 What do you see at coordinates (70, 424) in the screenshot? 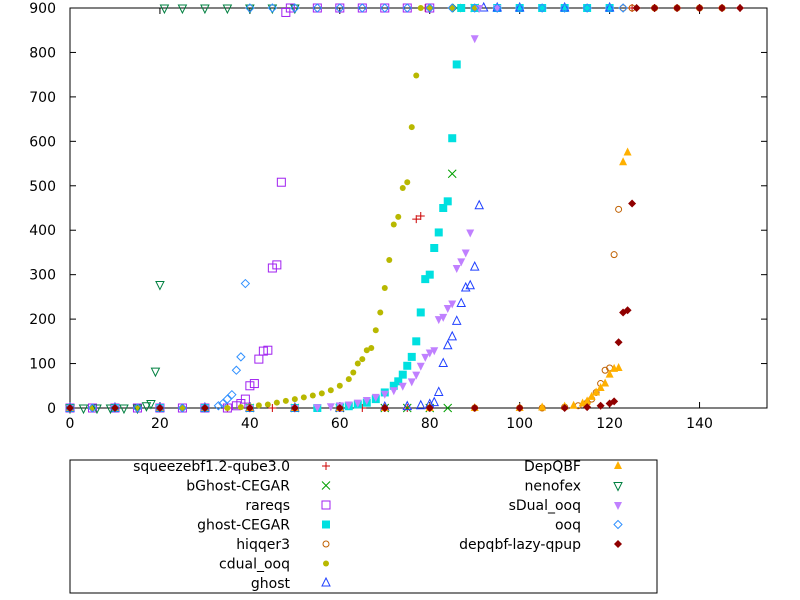
I see `x-tick-label: 0` at bounding box center [70, 424].